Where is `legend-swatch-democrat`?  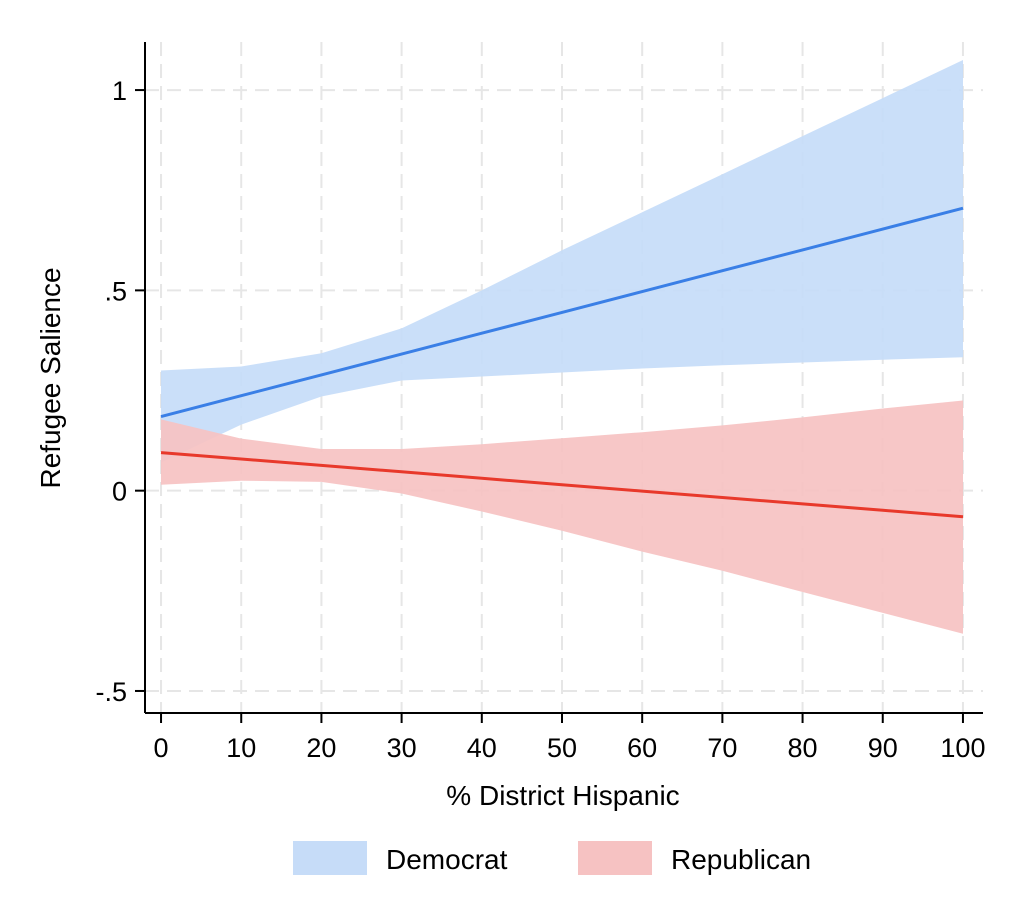
legend-swatch-democrat is located at coordinates (330, 858).